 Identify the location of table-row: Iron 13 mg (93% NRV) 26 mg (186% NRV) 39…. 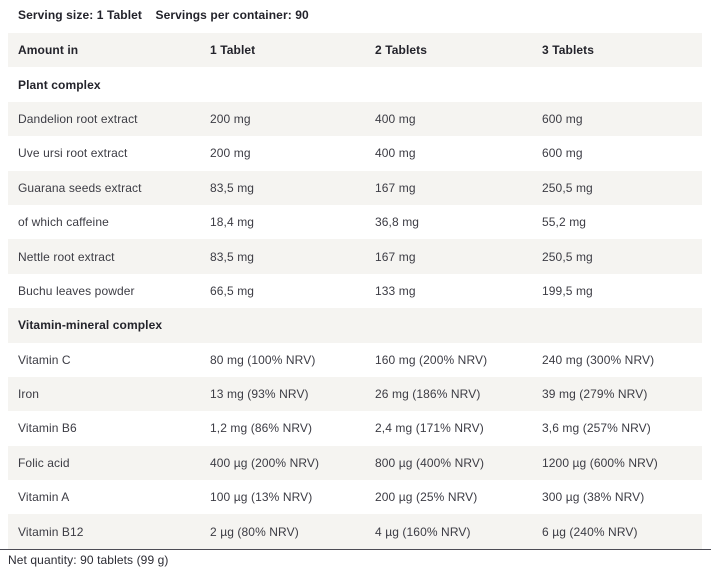
(355, 394).